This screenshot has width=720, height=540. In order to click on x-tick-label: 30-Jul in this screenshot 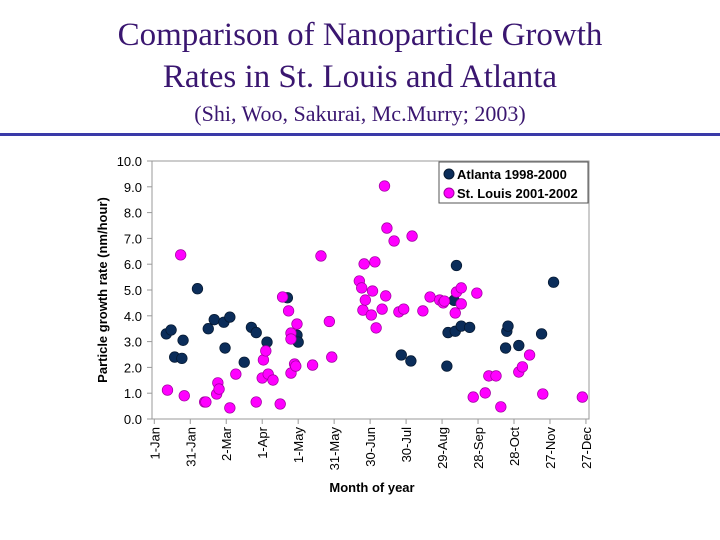, I will do `click(406, 445)`.